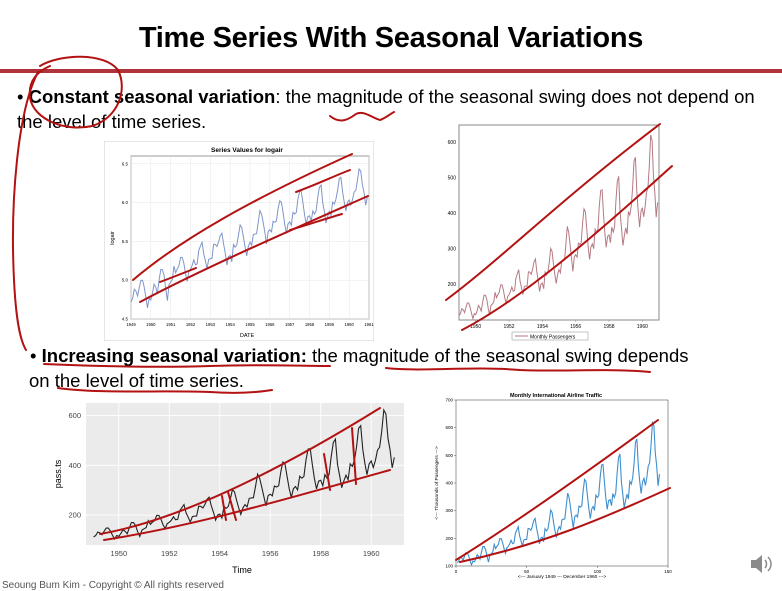  What do you see at coordinates (391, 71) in the screenshot?
I see `title-divider` at bounding box center [391, 71].